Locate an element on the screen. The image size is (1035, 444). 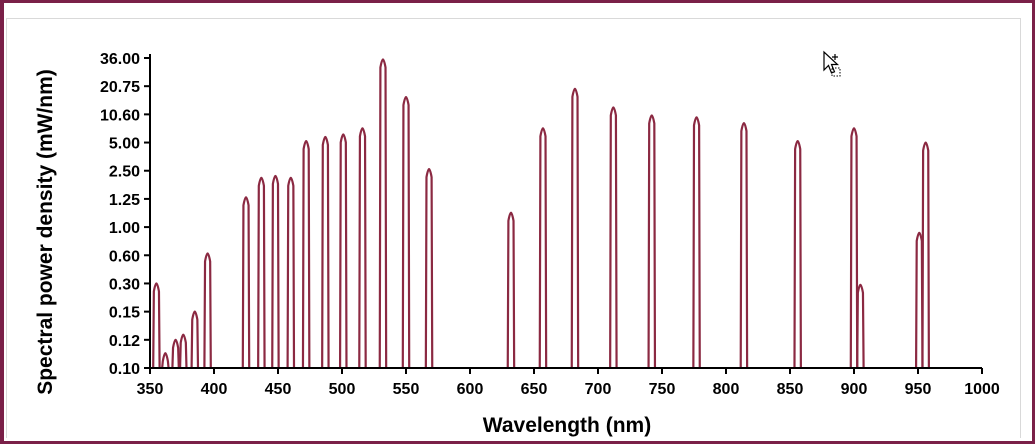
spectral-peak-900nm is located at coordinates (854, 248).